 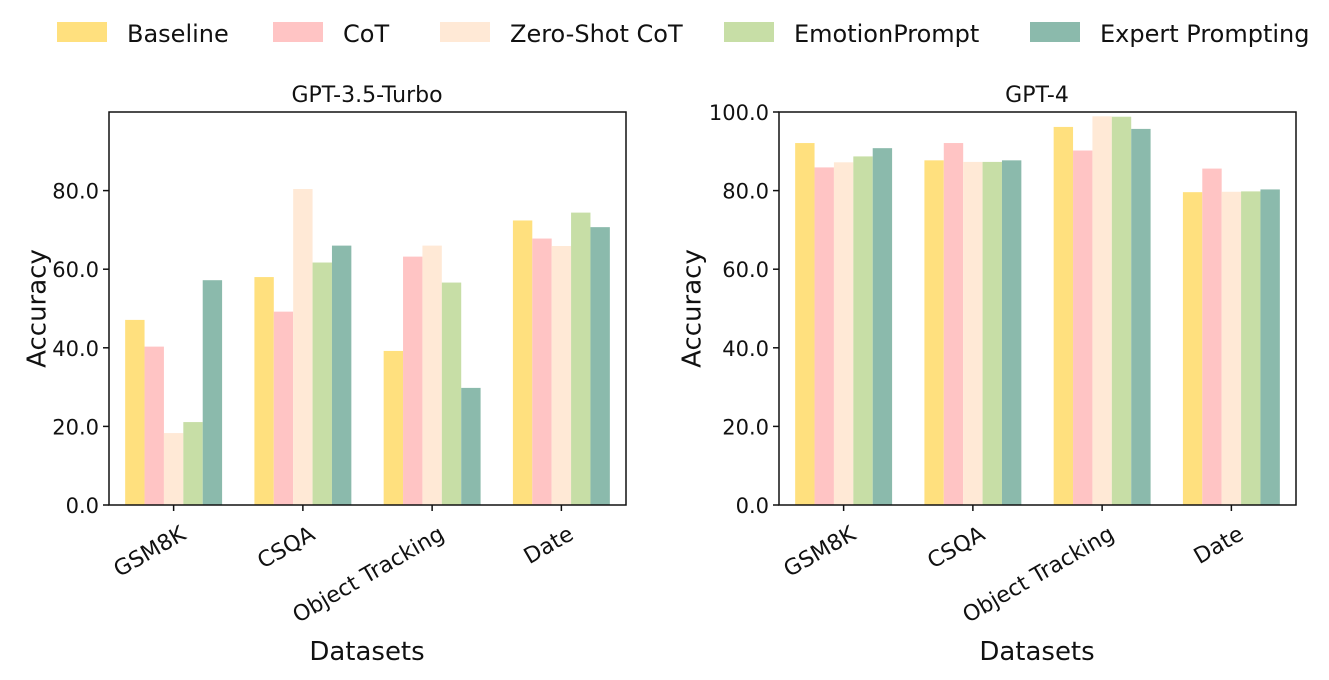 I want to click on legend-label-zero-shot-cot: Zero-Shot CoT, so click(x=596, y=34).